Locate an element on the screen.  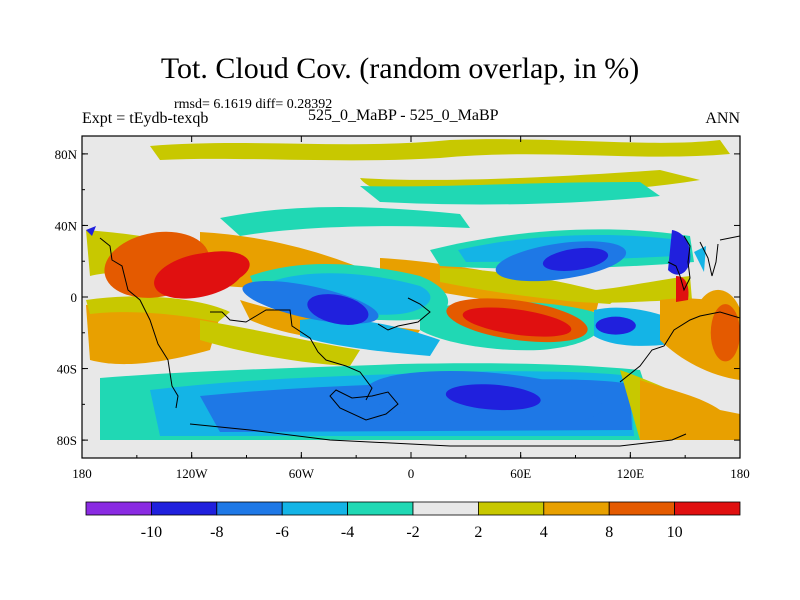
y-tick-label: 80S is located at coordinates (67, 440).